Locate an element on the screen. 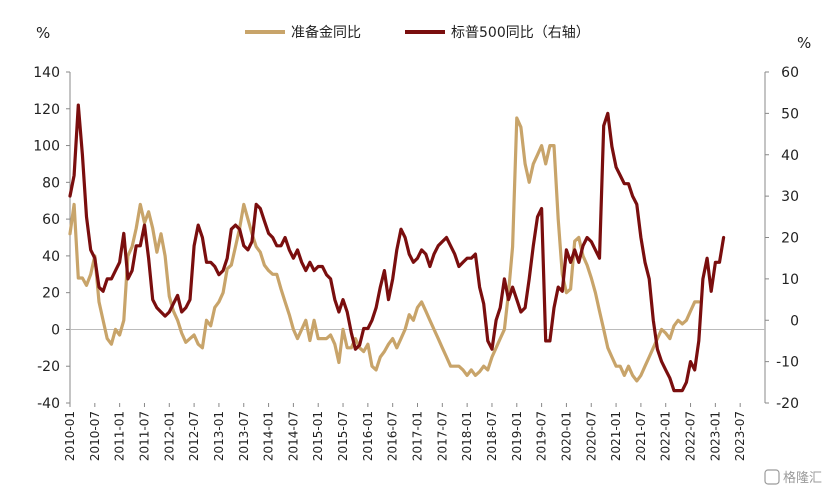 This screenshot has height=497, width=836. x-tick-label: 2010-01 is located at coordinates (70, 436).